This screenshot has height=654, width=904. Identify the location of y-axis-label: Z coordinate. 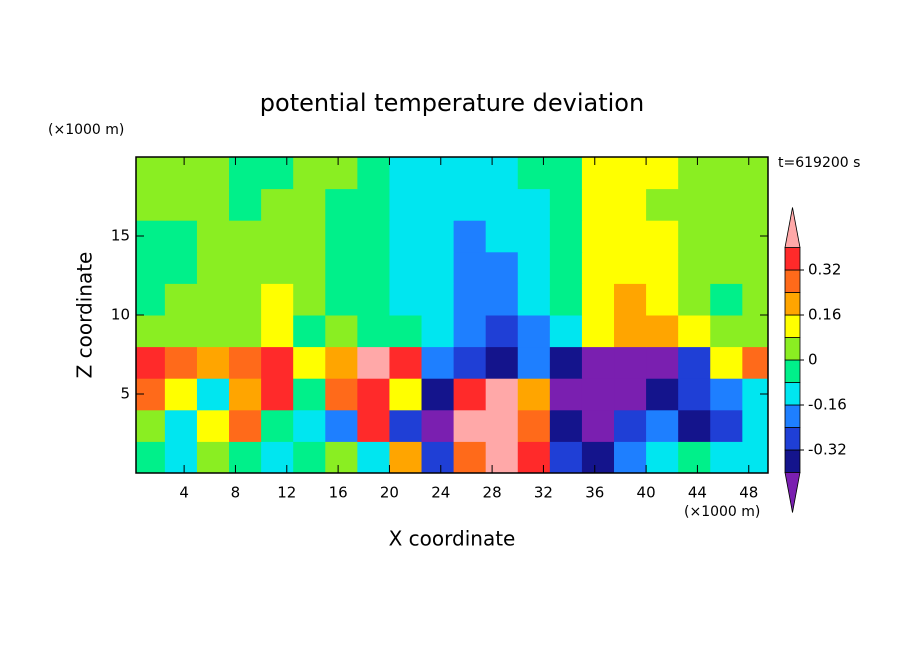
(85, 315).